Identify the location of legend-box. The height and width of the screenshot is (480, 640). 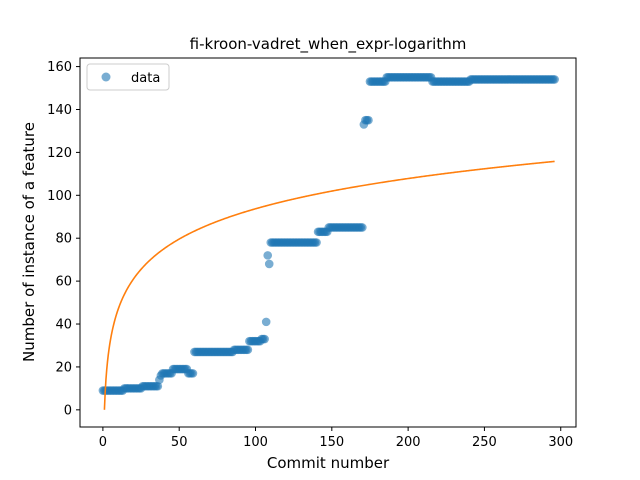
(128, 77).